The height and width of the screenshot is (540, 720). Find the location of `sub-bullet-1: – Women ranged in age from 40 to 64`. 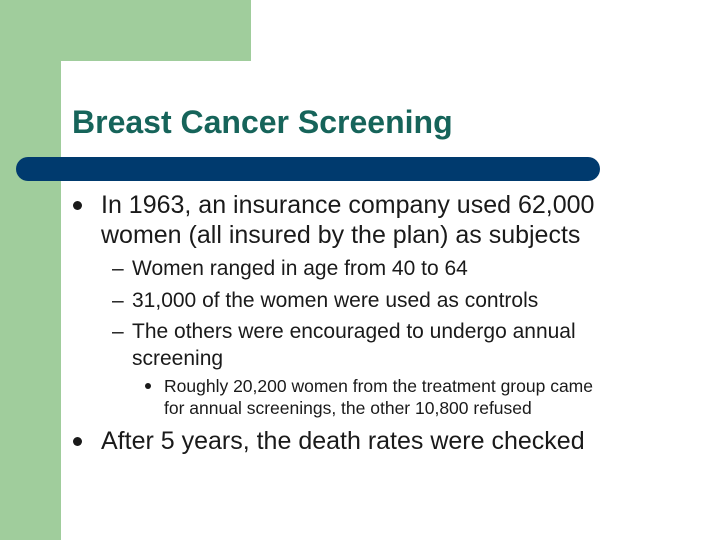

sub-bullet-1: – Women ranged in age from 40 to 64 is located at coordinates (402, 269).